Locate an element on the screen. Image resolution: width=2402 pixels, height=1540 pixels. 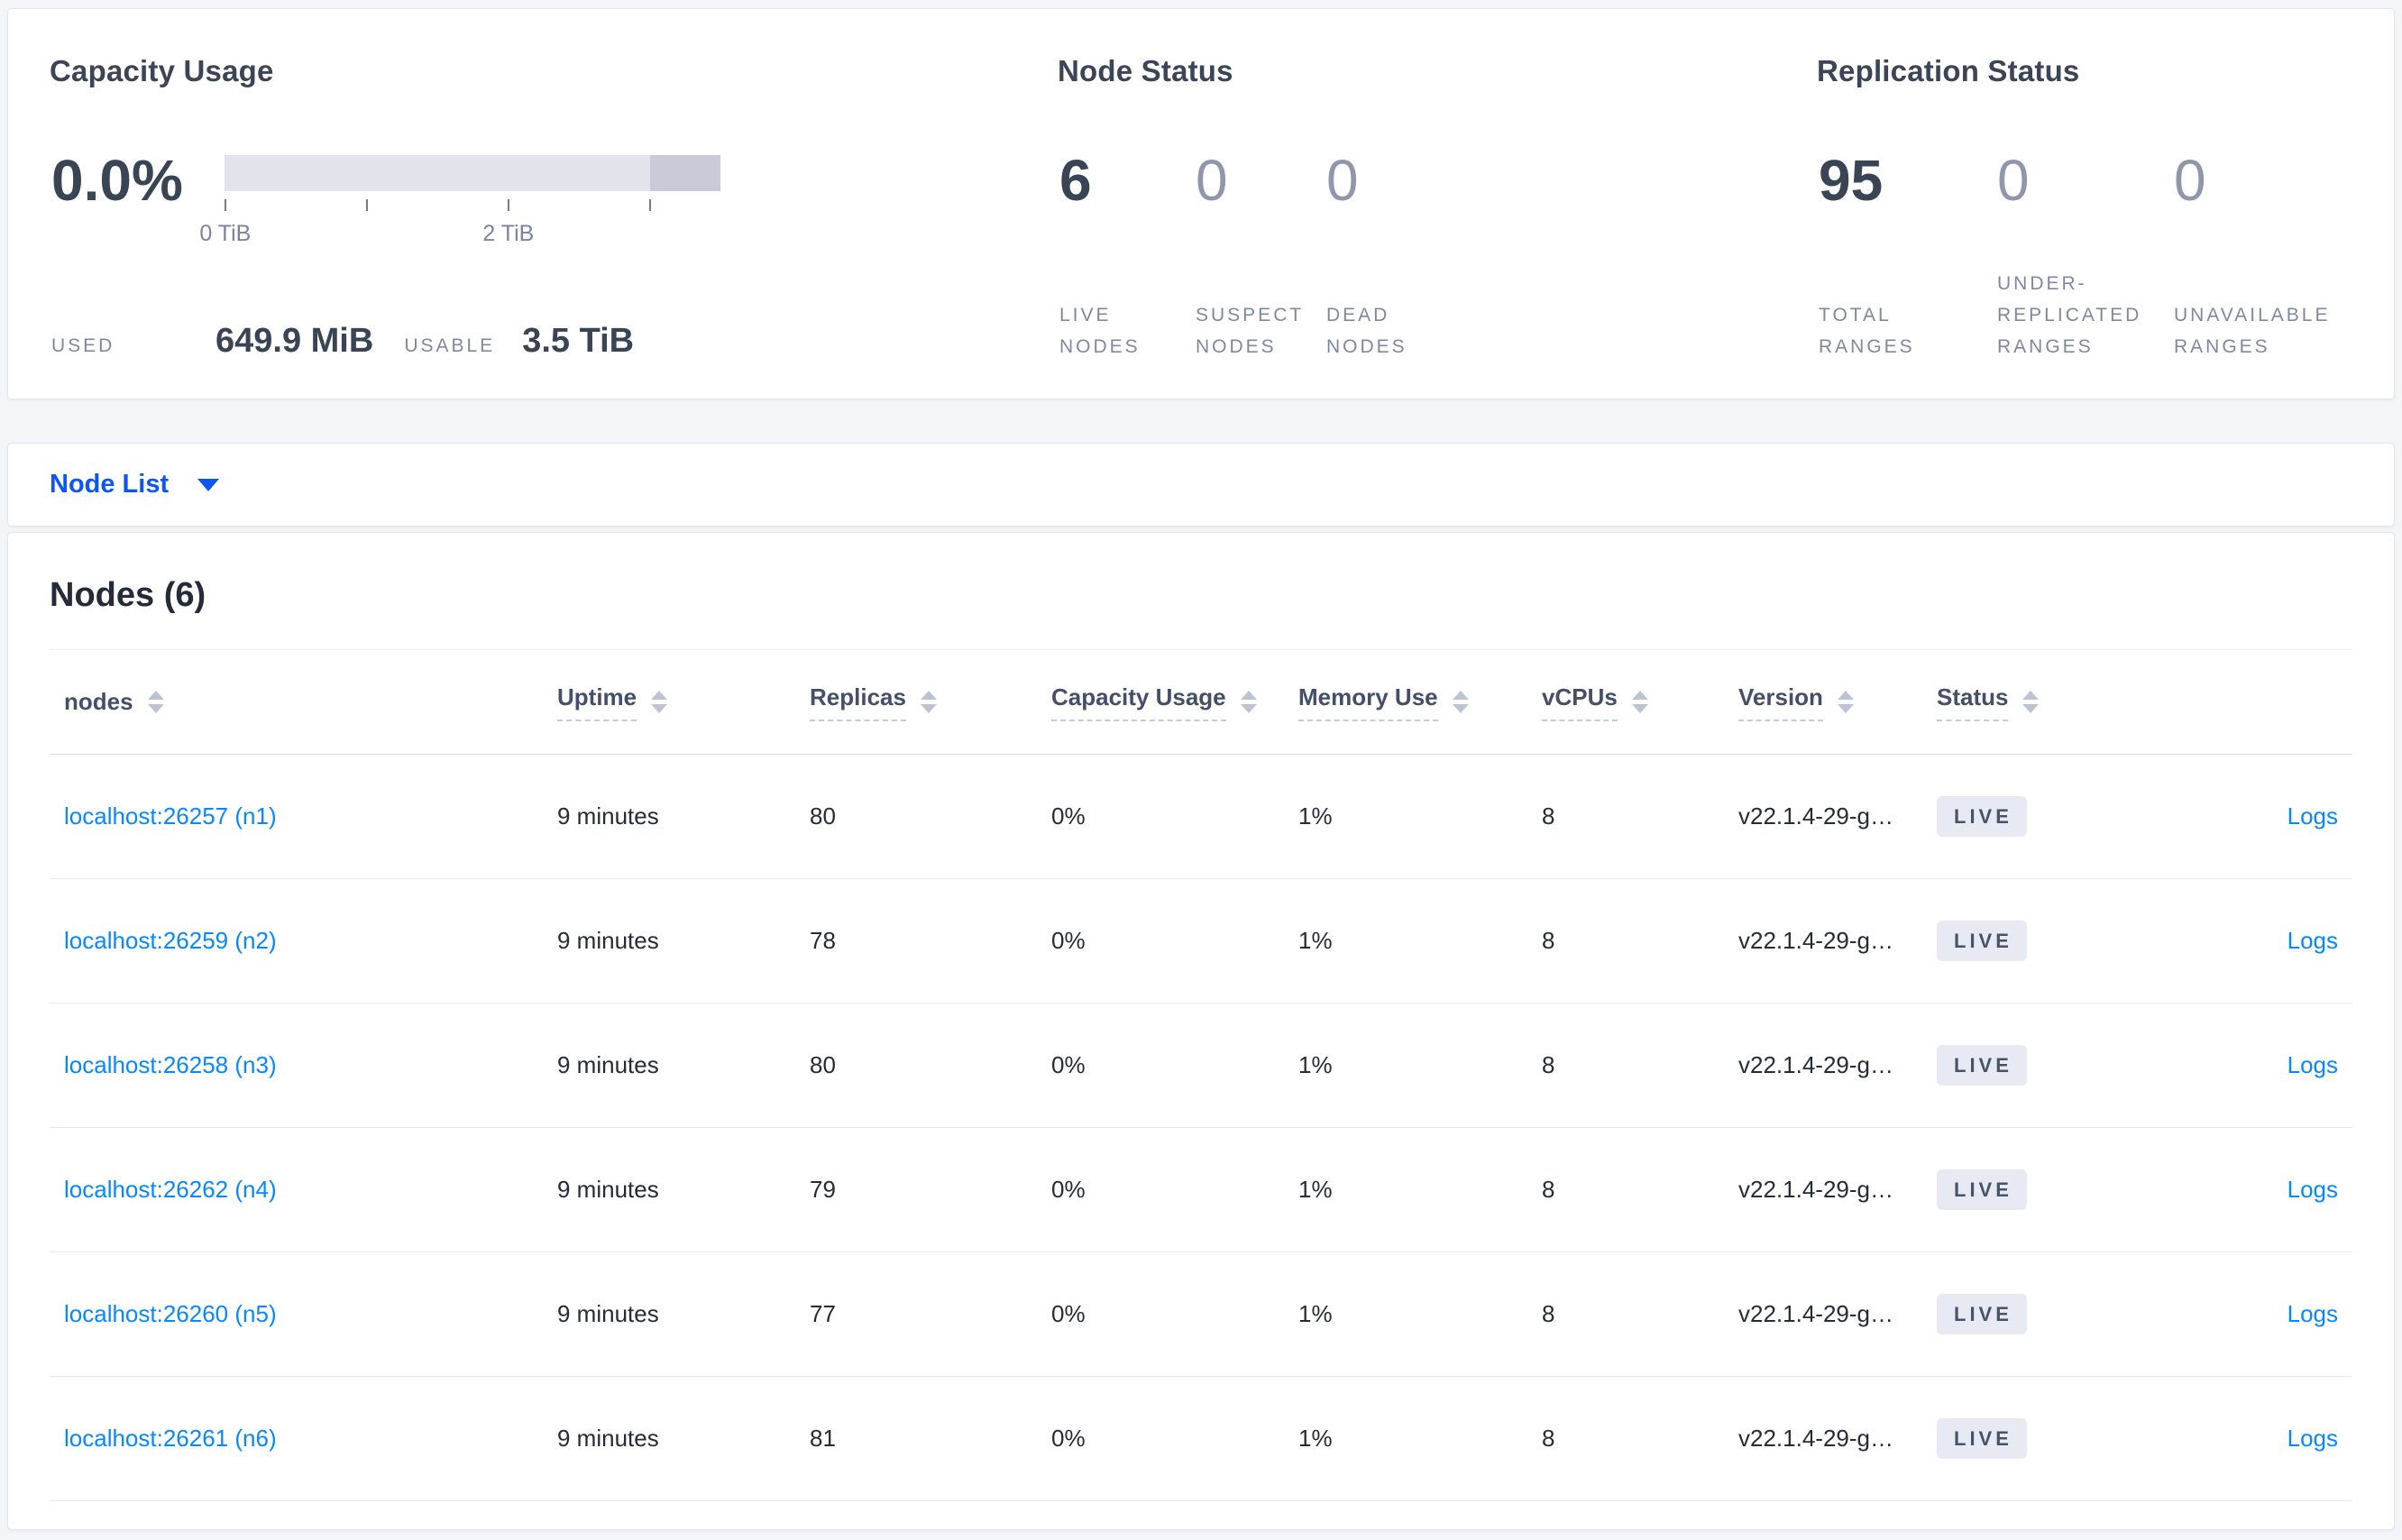
divider is located at coordinates (1201, 649).